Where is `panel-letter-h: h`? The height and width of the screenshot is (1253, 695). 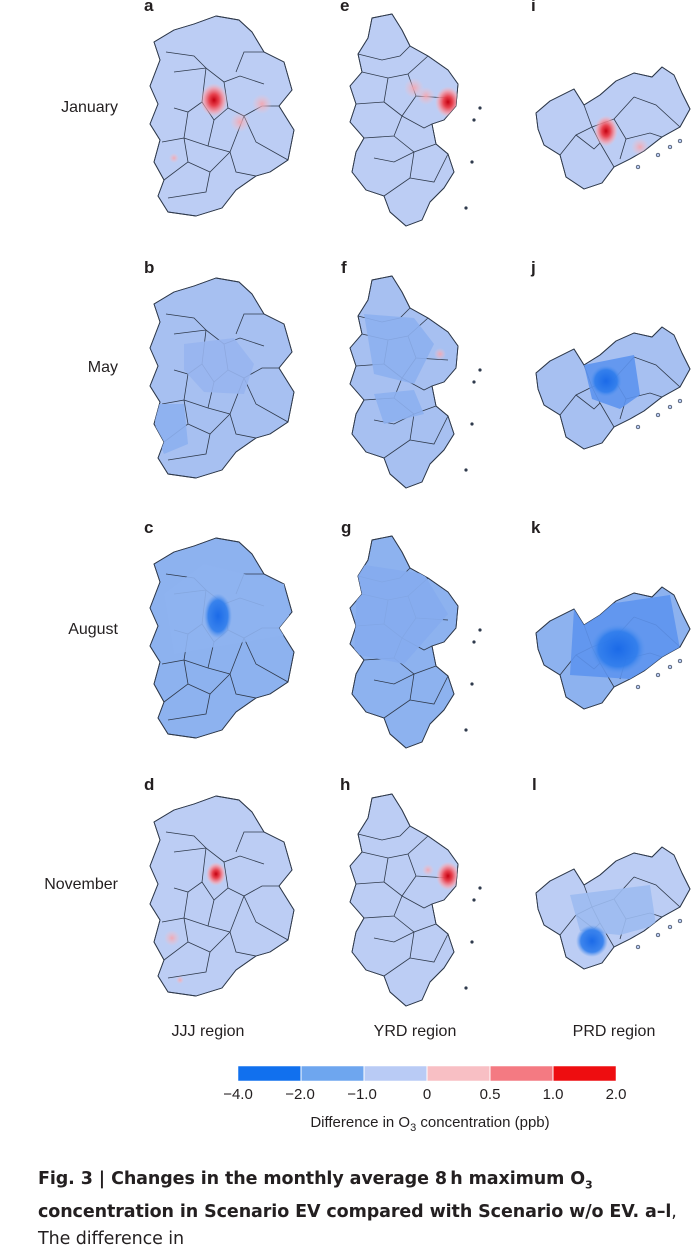
panel-letter-h: h is located at coordinates (345, 784).